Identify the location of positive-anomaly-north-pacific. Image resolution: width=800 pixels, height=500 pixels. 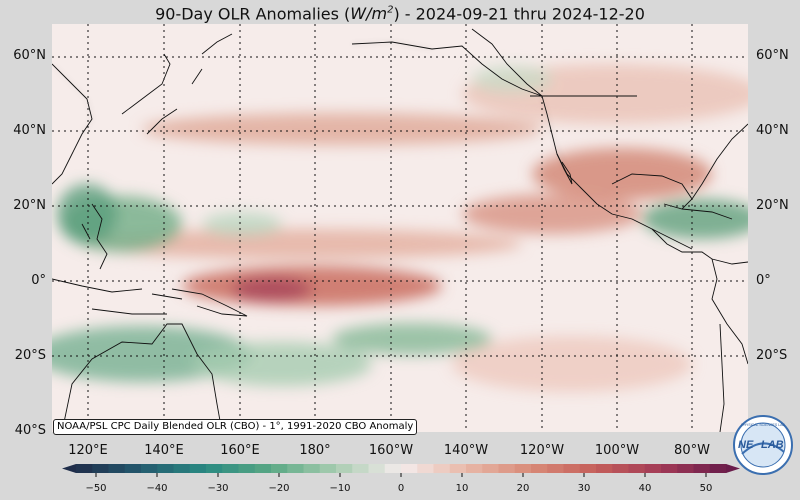
(342, 129).